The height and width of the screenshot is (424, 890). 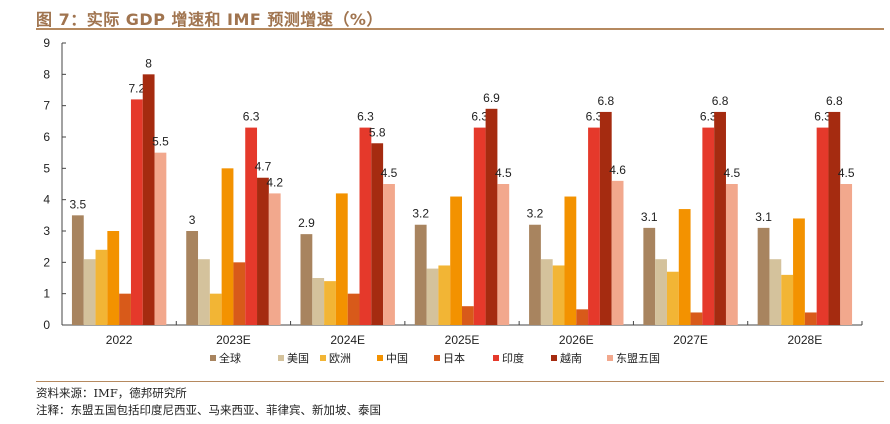 I want to click on footnote: 注释：东盟五国包括印度尼西亚、马来西亚、菲律宾、新加坡、泰国, so click(x=208, y=410).